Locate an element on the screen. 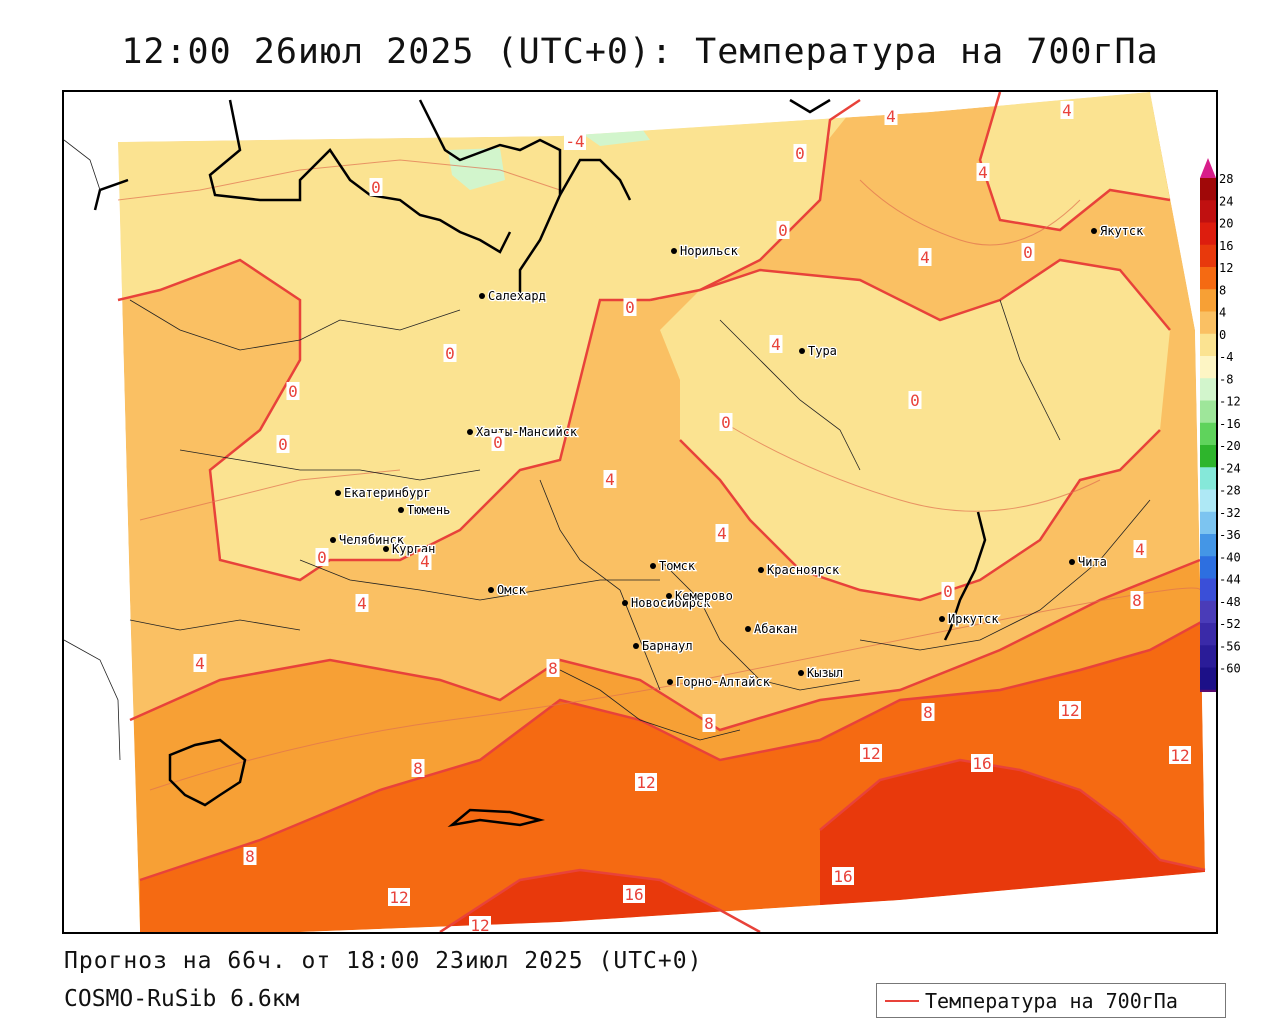 The image size is (1280, 1024). legend-line-swatch is located at coordinates (902, 1001).